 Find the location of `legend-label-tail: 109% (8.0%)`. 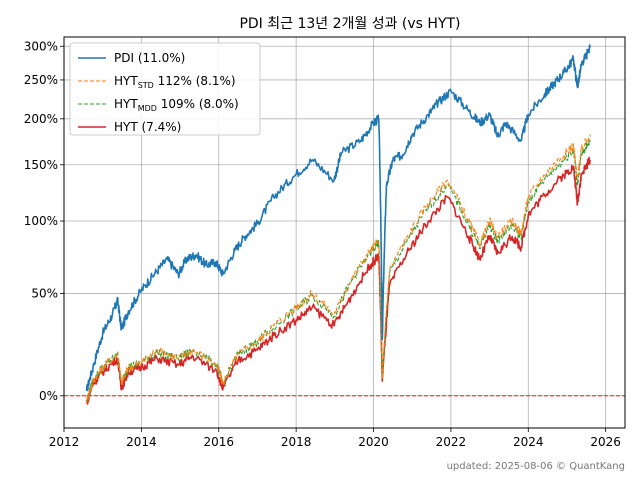

legend-label-tail: 109% (8.0%) is located at coordinates (198, 104).